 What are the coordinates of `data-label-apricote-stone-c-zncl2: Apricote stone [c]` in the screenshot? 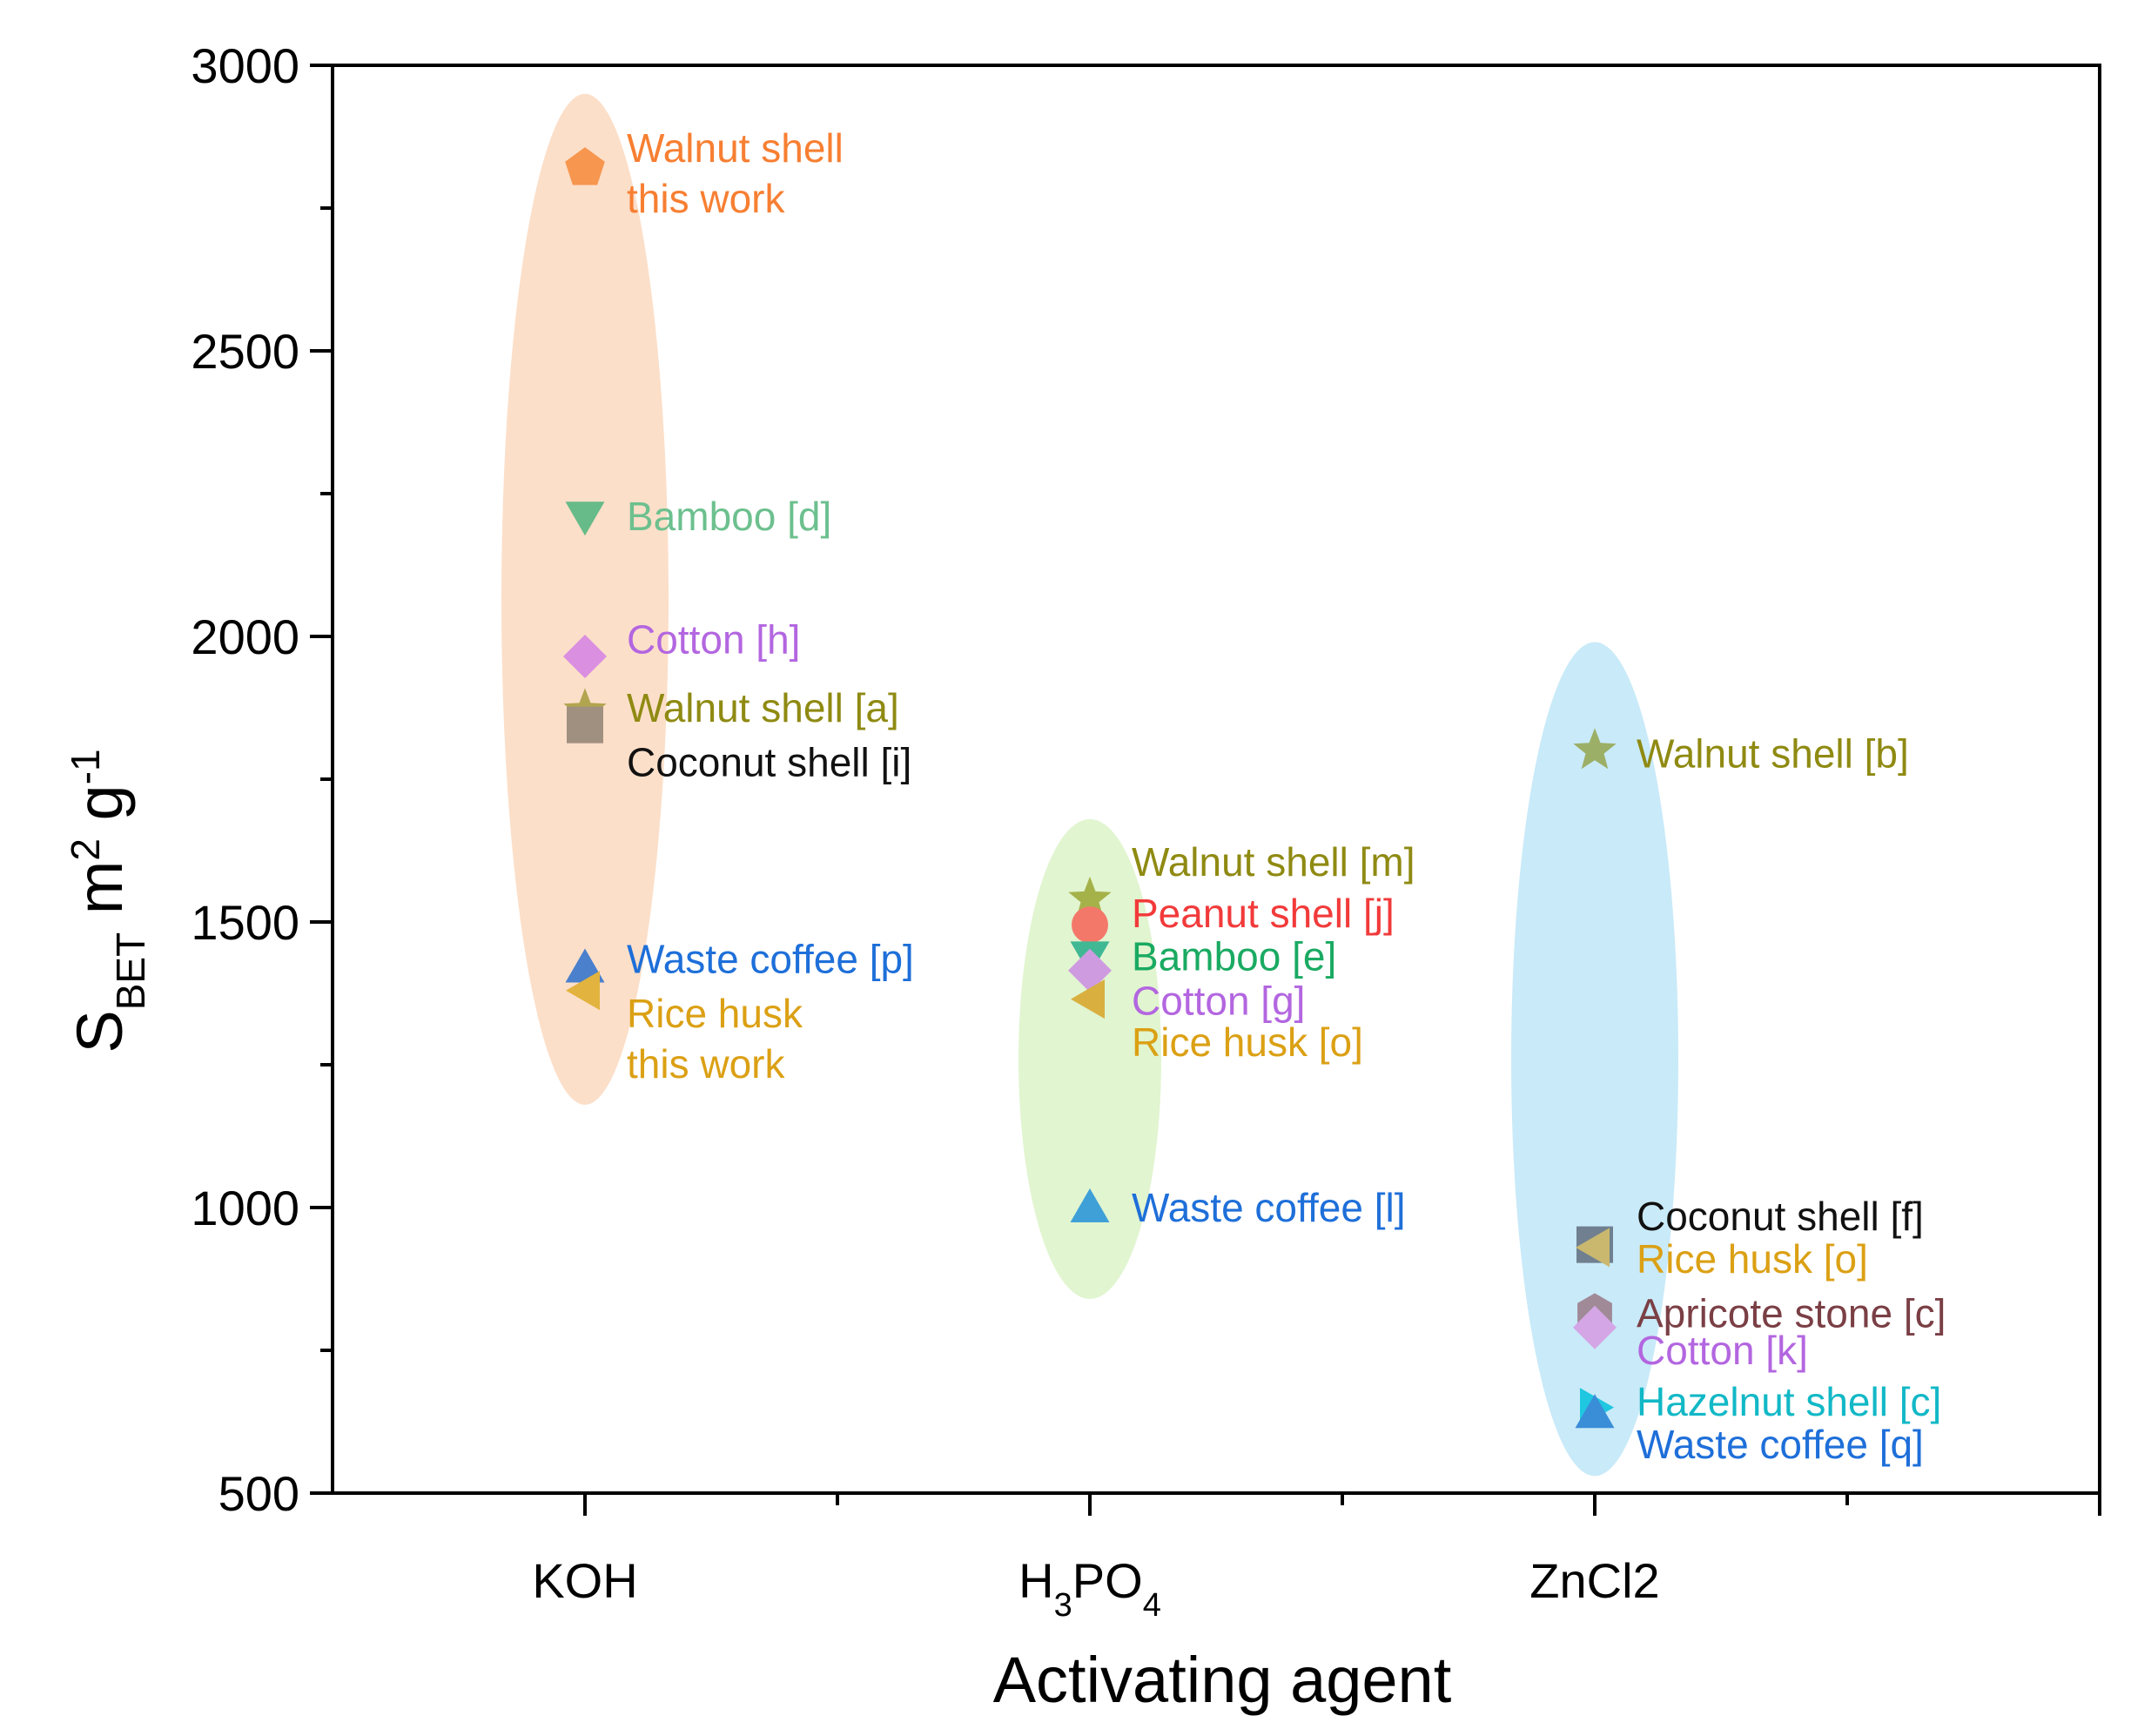 It's located at (1792, 1313).